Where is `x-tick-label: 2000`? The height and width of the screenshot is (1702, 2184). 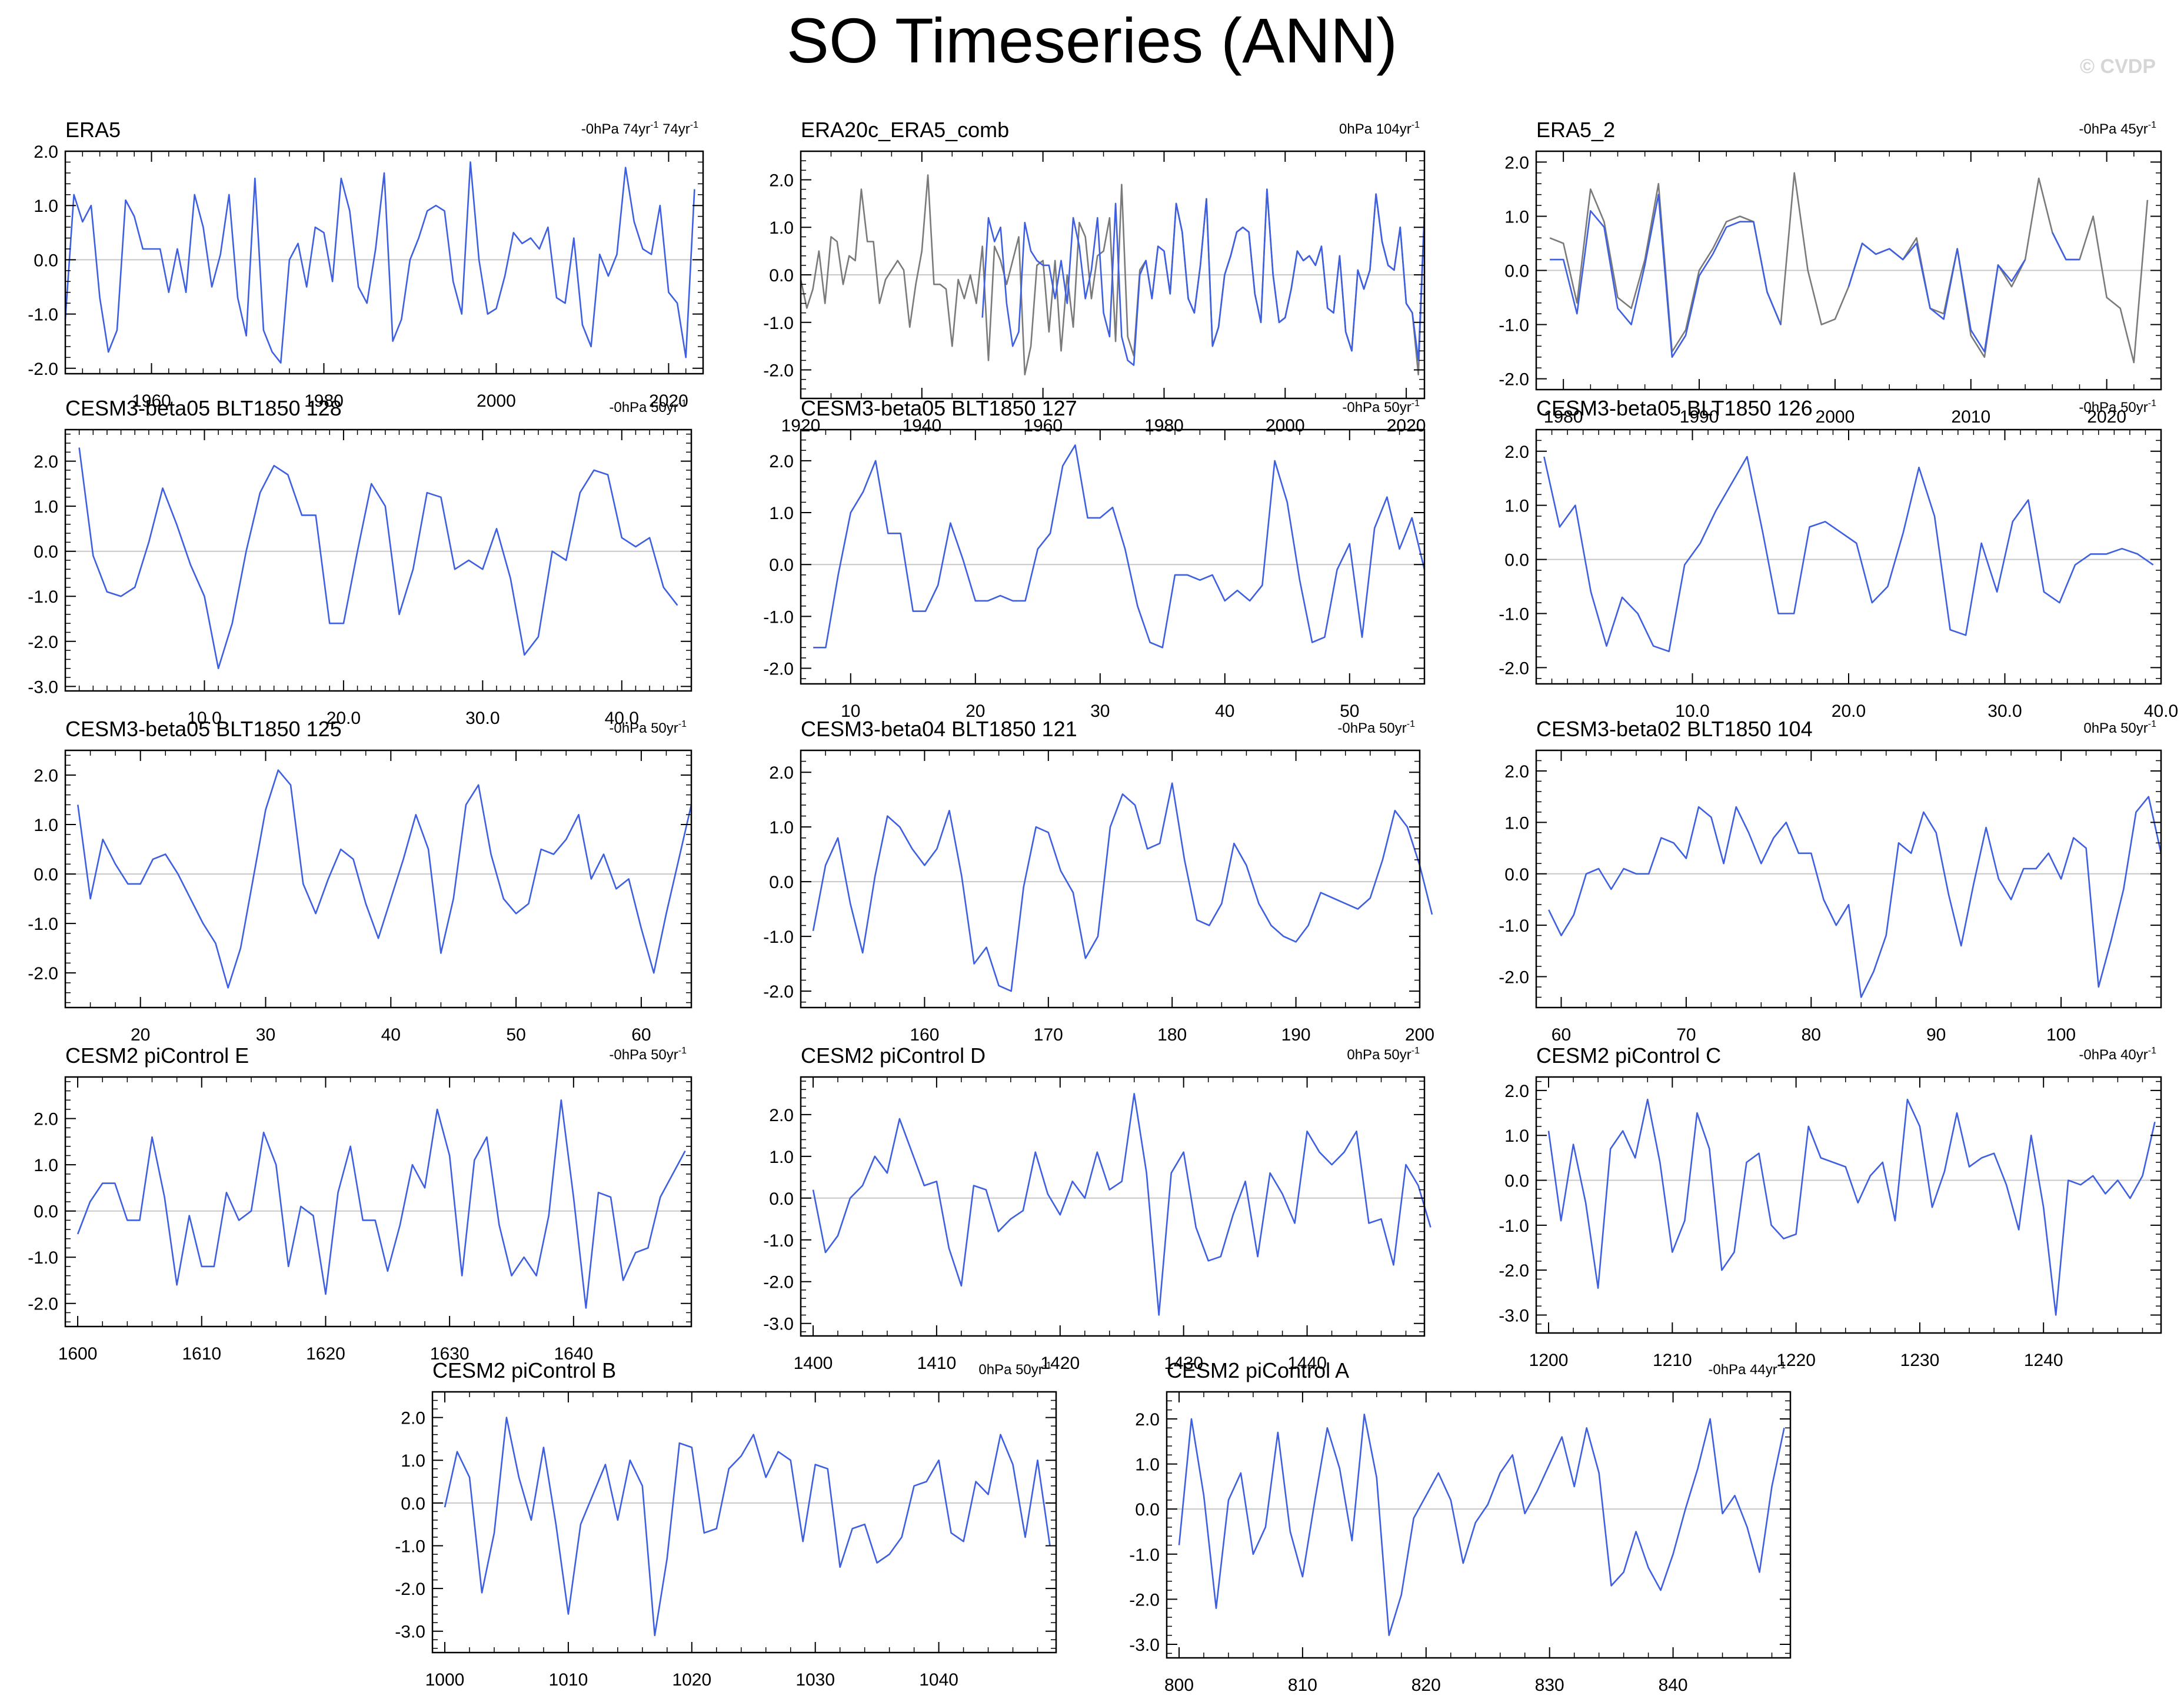 x-tick-label: 2000 is located at coordinates (1835, 417).